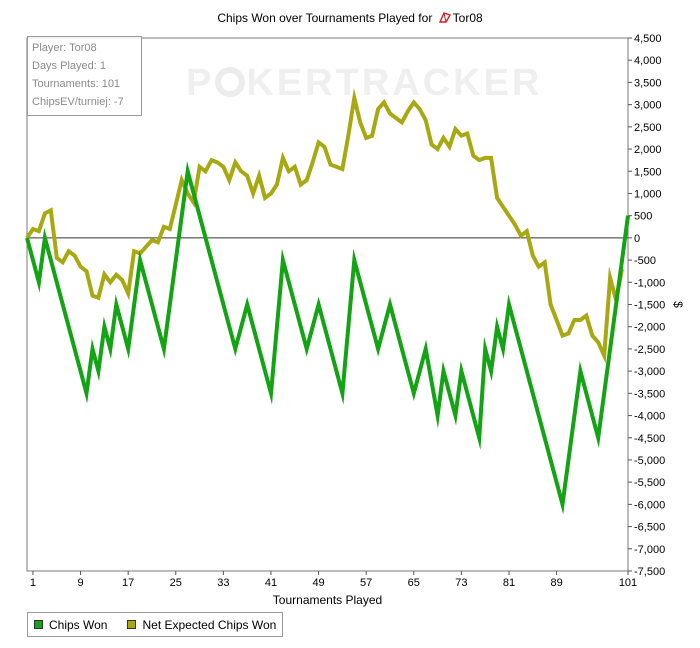  Describe the element at coordinates (649, 439) in the screenshot. I see `y-tick-label: -4,500` at that location.